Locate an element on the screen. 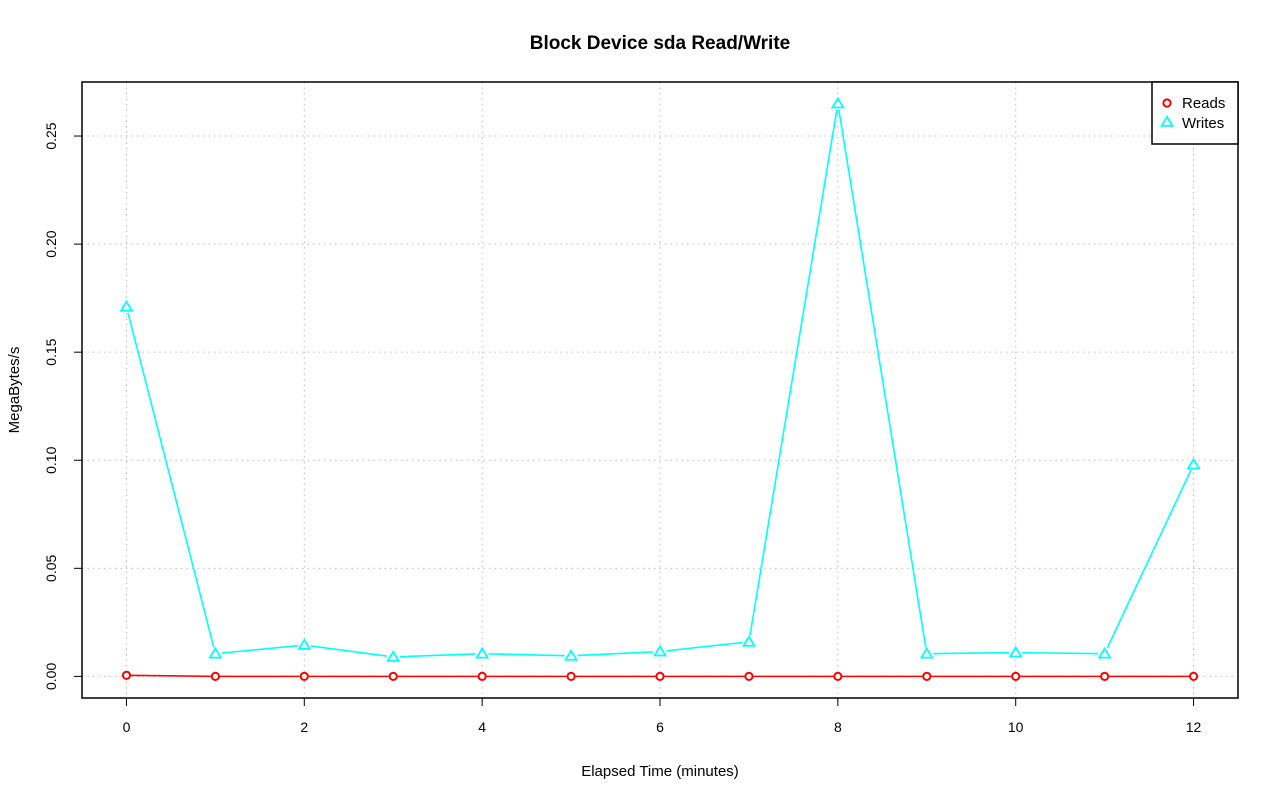 The width and height of the screenshot is (1280, 801). legend-label-reads: Reads is located at coordinates (1203, 103).